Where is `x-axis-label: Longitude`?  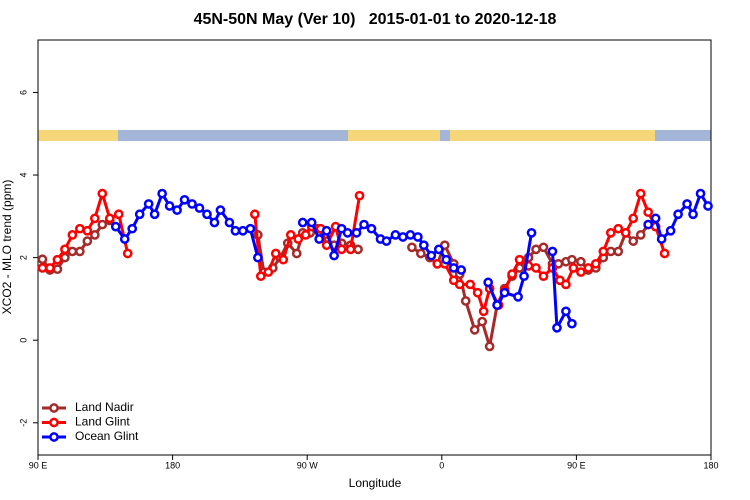
x-axis-label: Longitude is located at coordinates (375, 483).